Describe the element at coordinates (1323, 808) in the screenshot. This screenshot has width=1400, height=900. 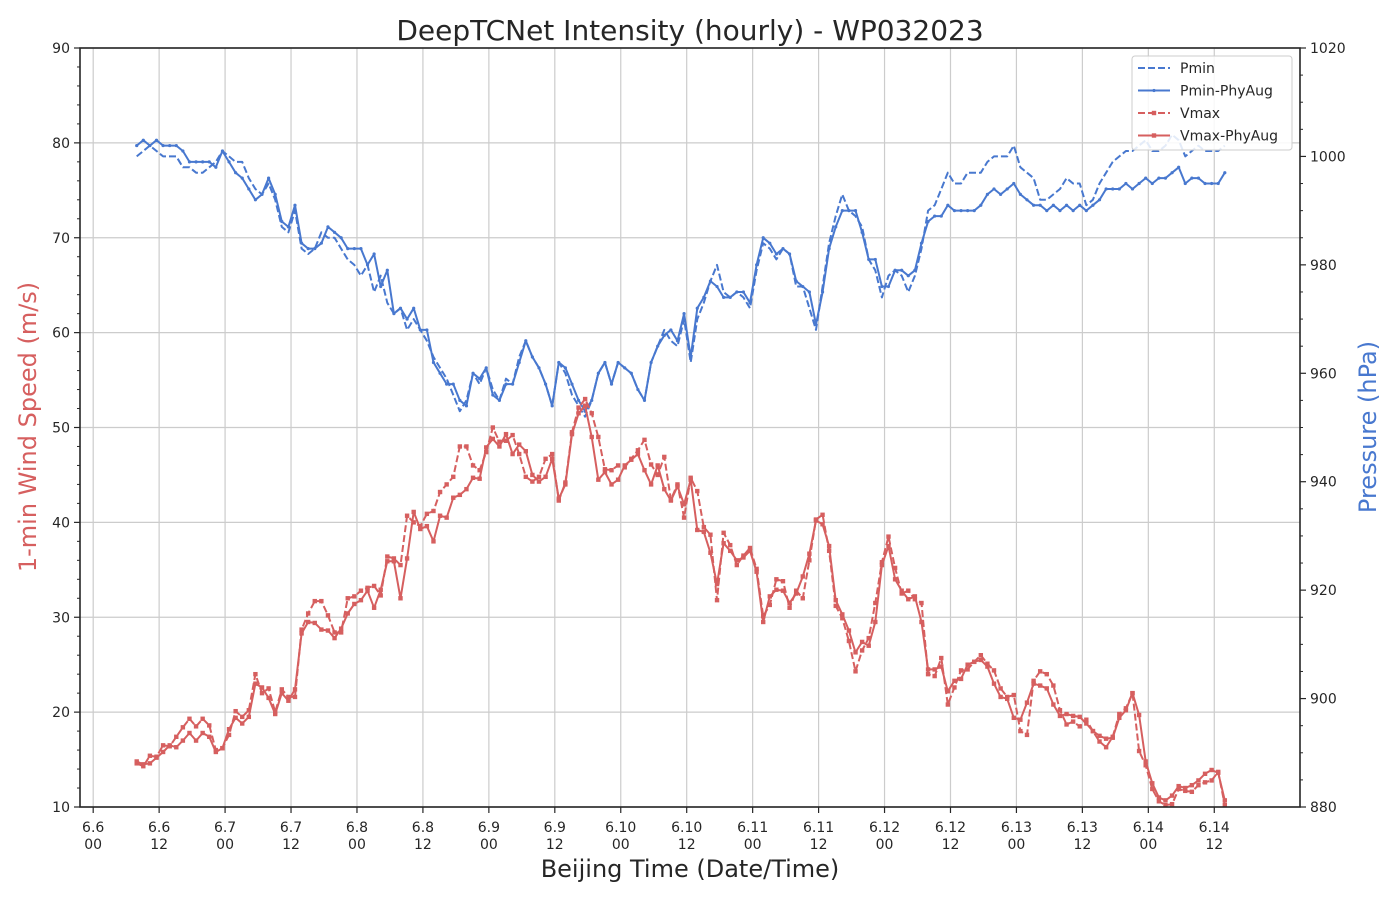
I see `right-y-tick-label: 880` at that location.